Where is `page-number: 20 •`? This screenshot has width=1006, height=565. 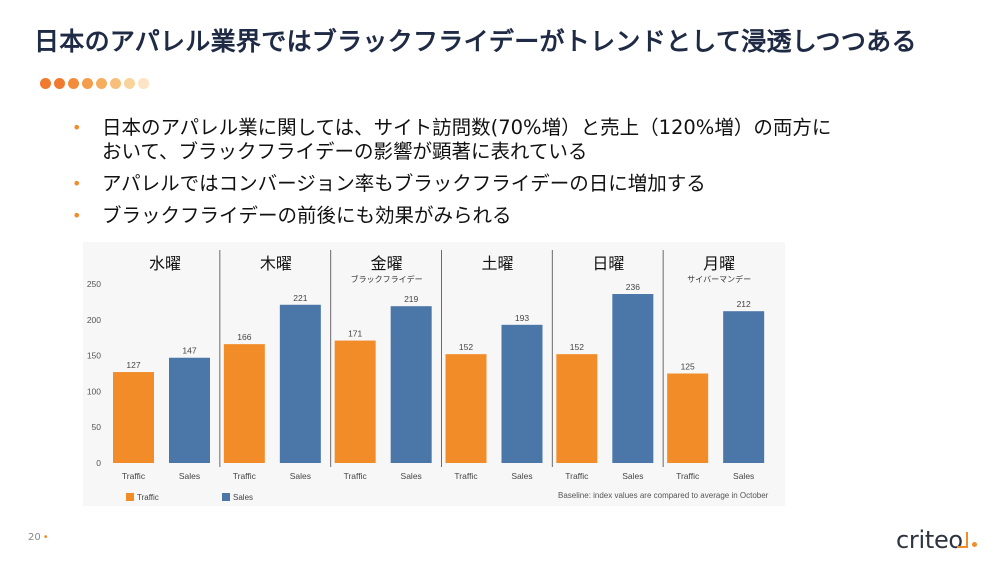 page-number: 20 • is located at coordinates (38, 537).